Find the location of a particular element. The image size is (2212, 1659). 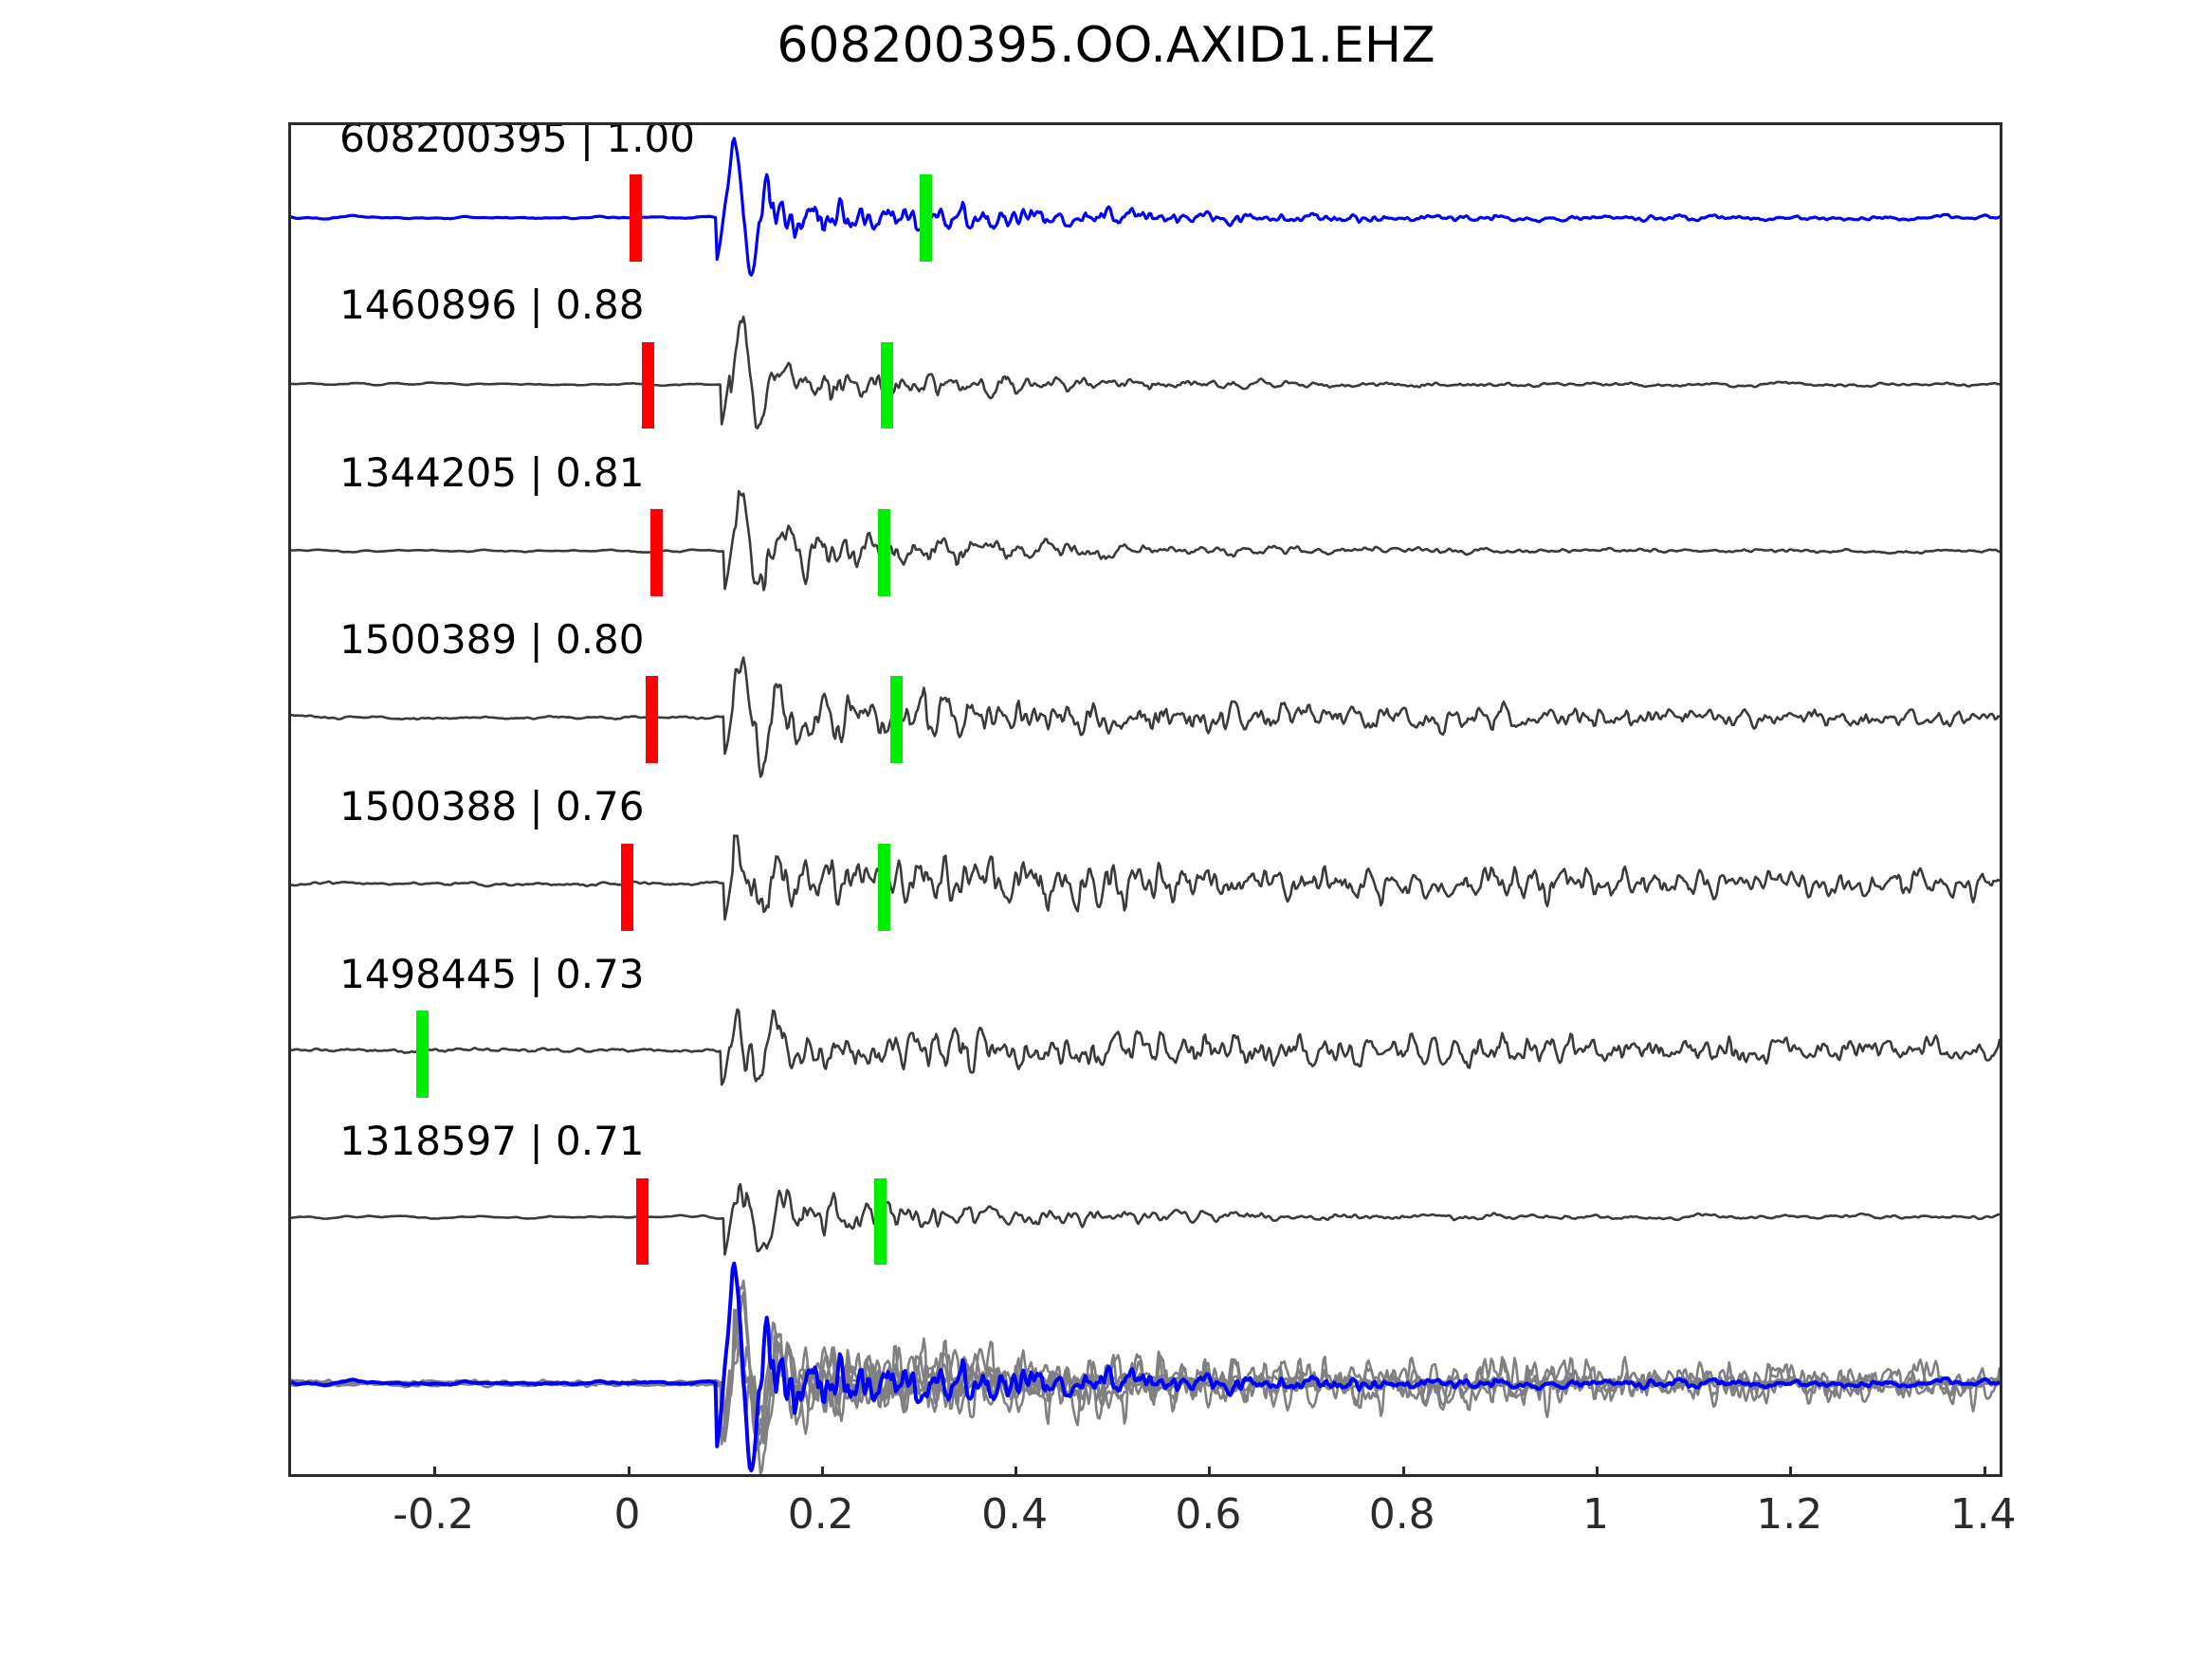

page-title: 608200395.OO.AXID1.EHZ is located at coordinates (1106, 45).